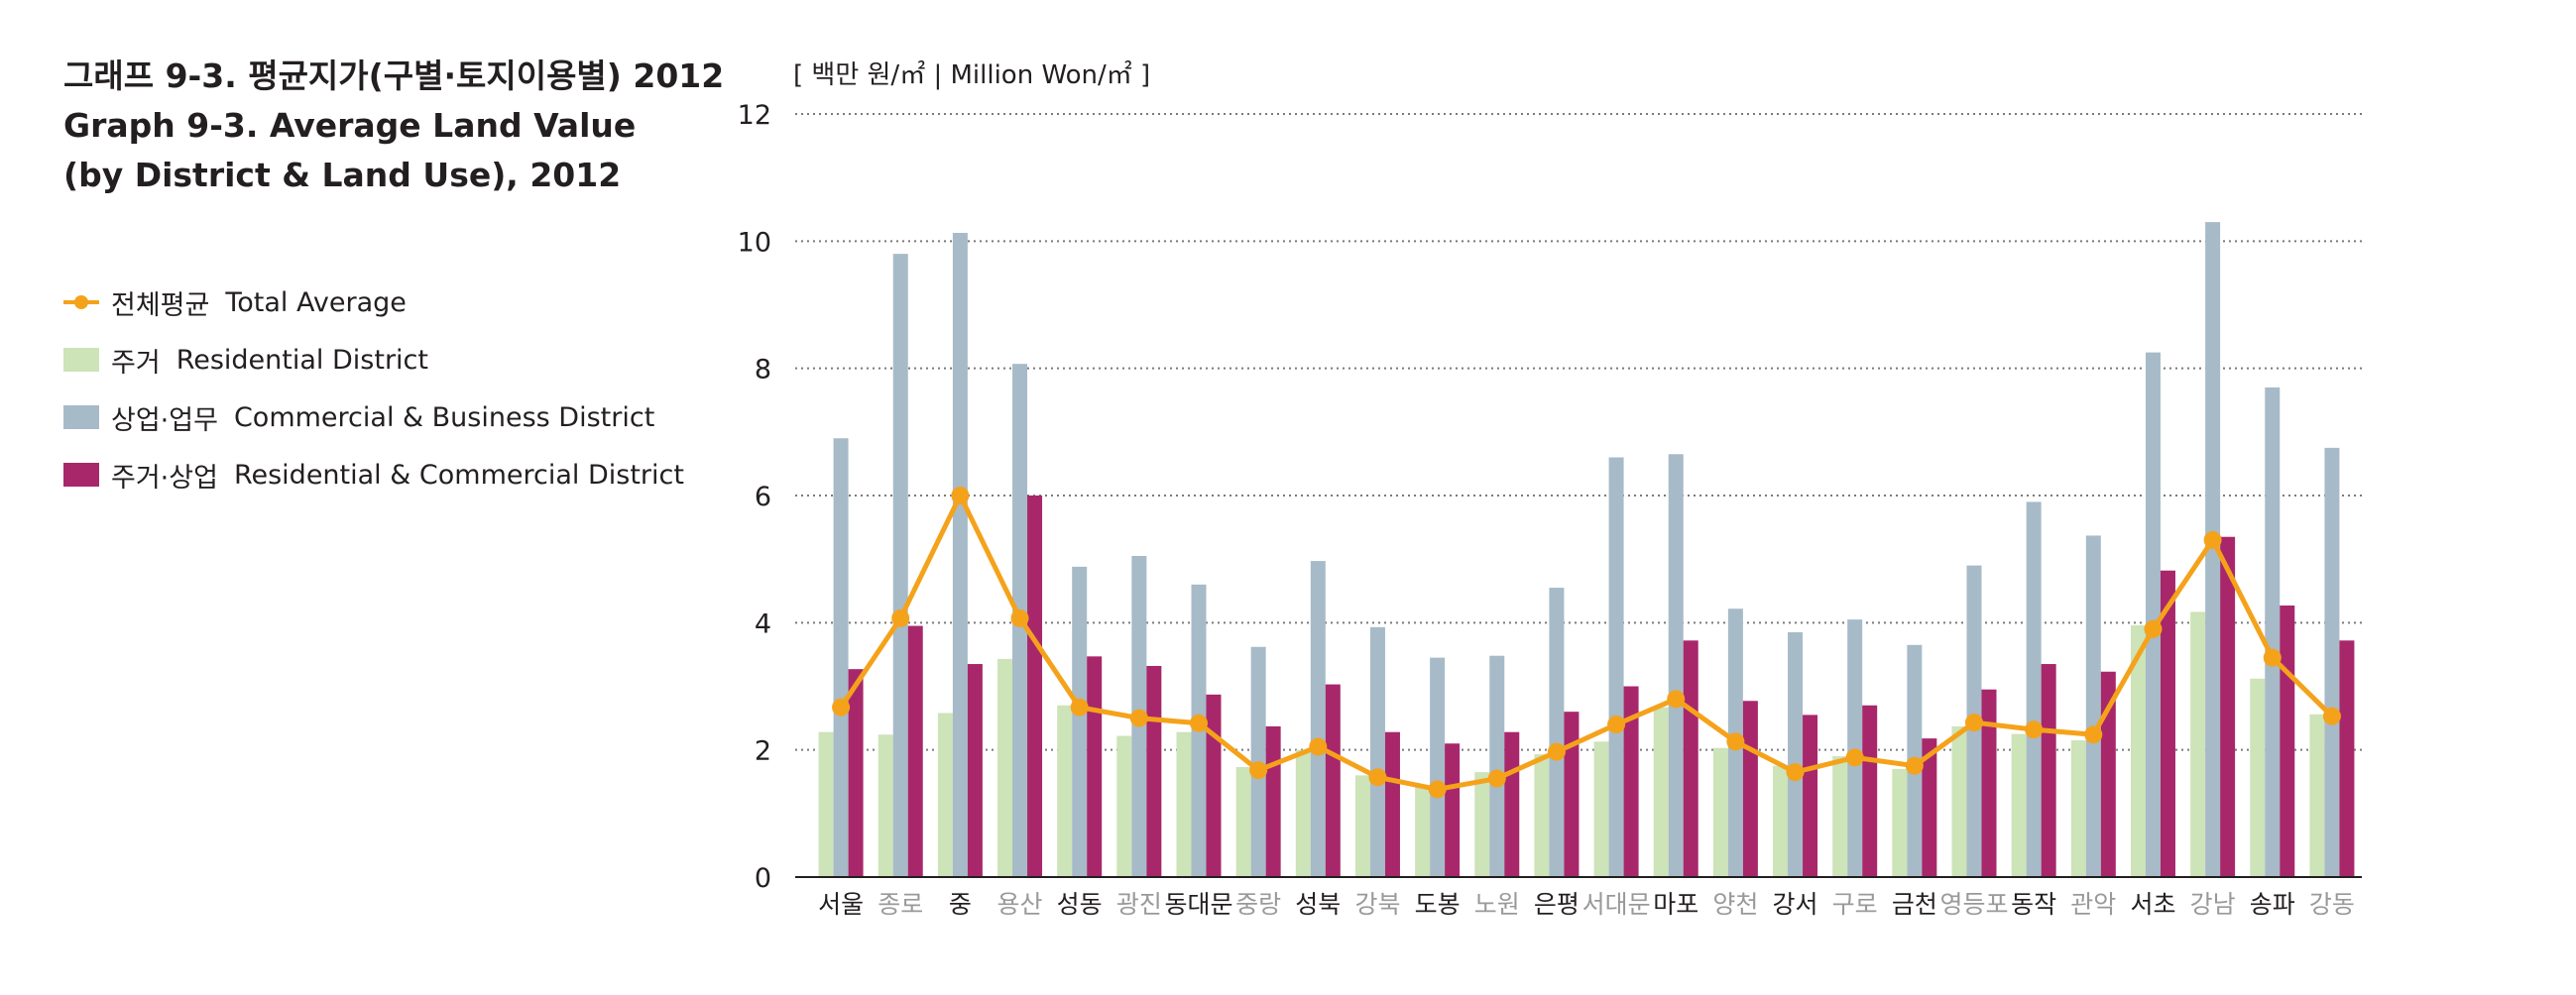  What do you see at coordinates (1973, 904) in the screenshot?
I see `x-category-label: 영등포` at bounding box center [1973, 904].